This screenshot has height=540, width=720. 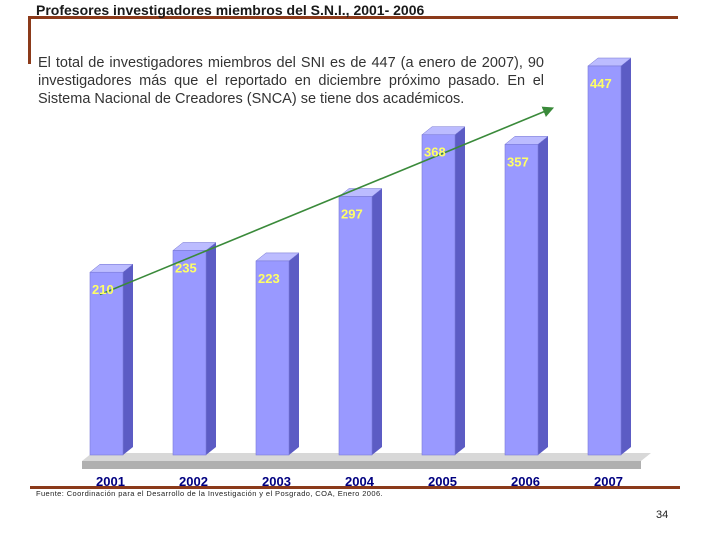 I want to click on frame-left-rule, so click(x=29, y=40).